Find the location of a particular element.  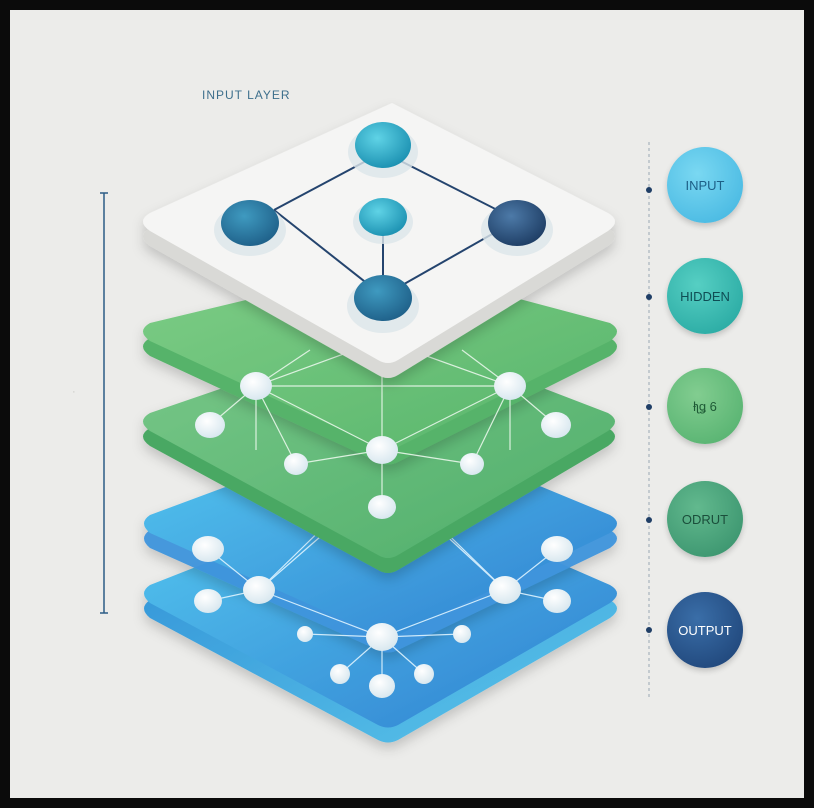

legend-output-badge: OUTPUT is located at coordinates (705, 630).